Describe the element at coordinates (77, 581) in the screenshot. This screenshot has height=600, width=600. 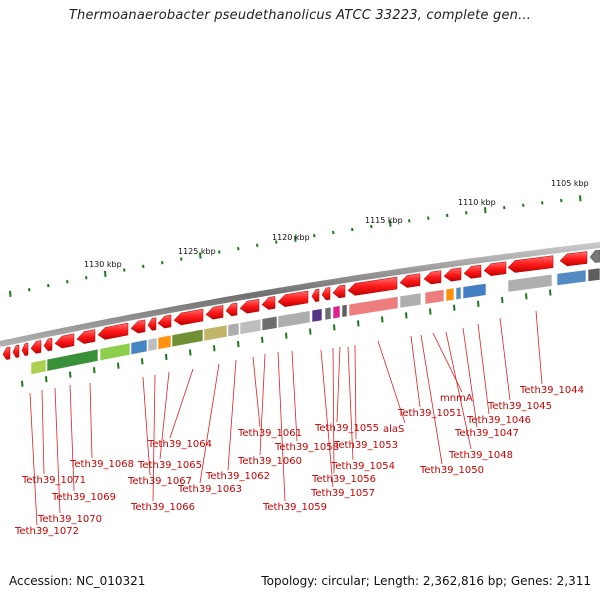
I see `accession-label: Accession: NC_010321` at that location.